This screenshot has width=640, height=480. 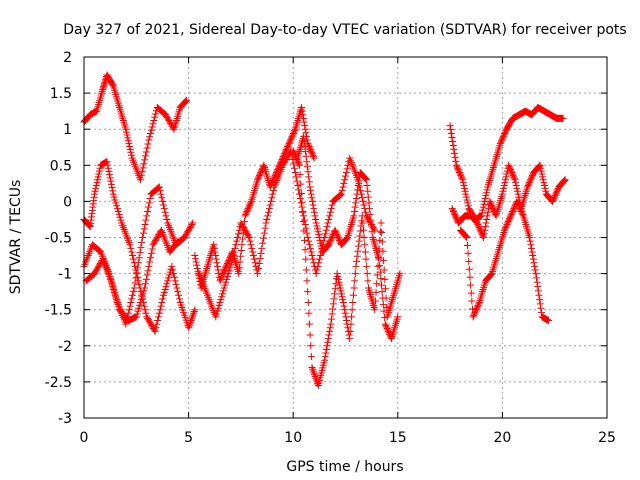 I want to click on y-tick-label: -1, so click(x=65, y=275).